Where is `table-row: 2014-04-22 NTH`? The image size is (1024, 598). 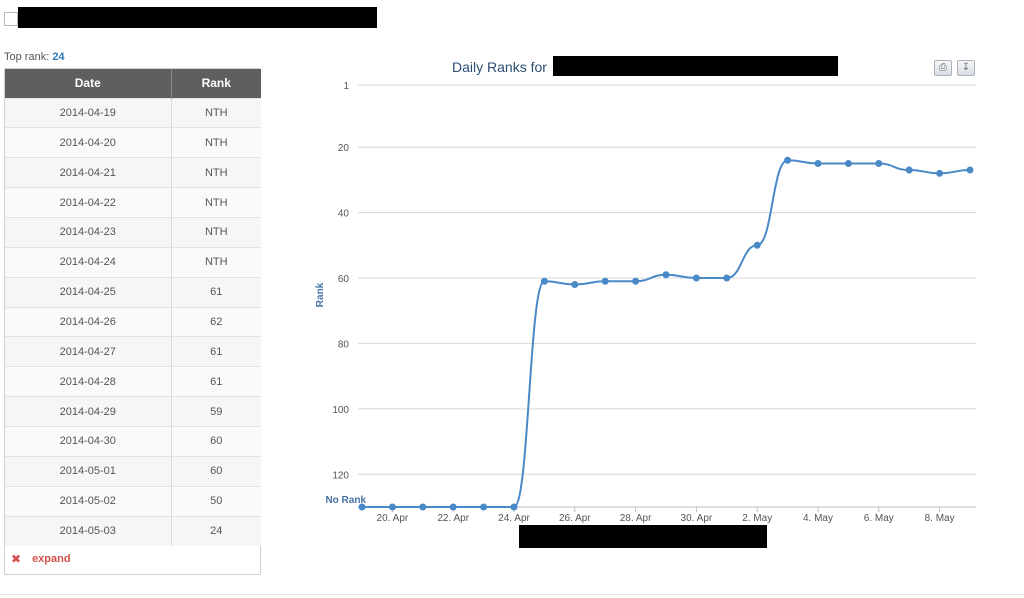 table-row: 2014-04-22 NTH is located at coordinates (133, 202).